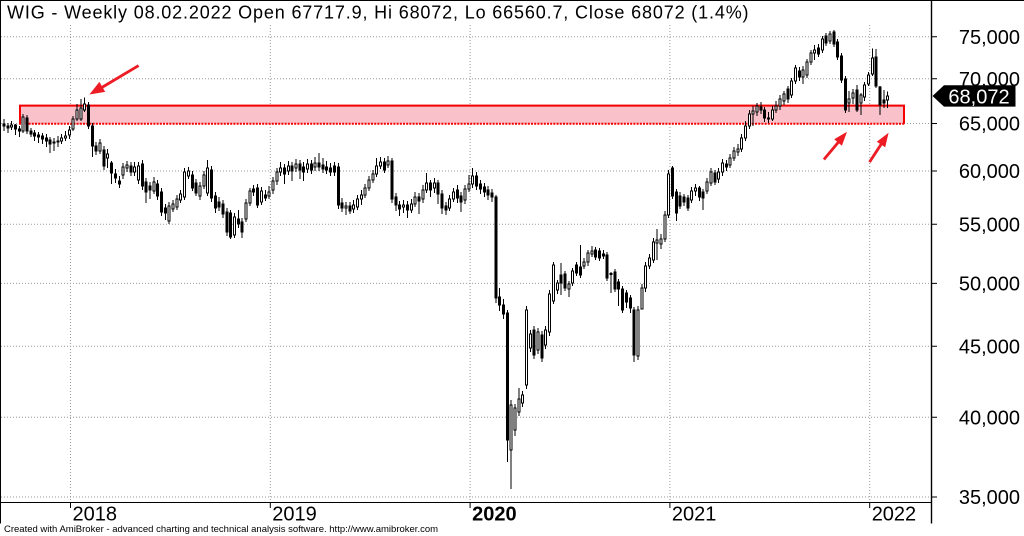  Describe the element at coordinates (989, 285) in the screenshot. I see `svg-text: 50,000` at that location.